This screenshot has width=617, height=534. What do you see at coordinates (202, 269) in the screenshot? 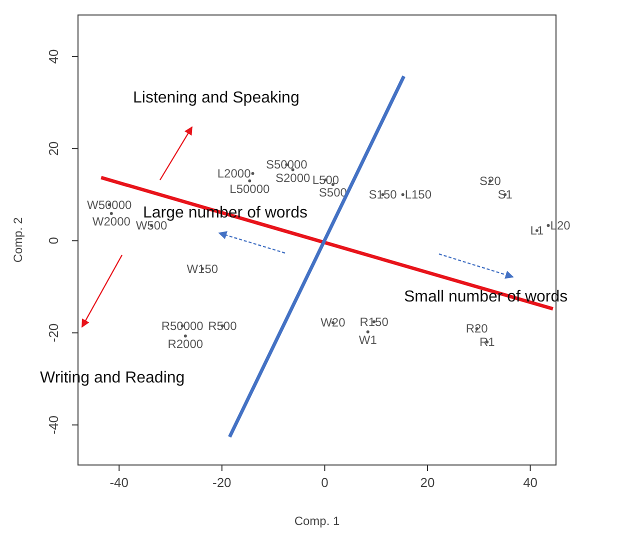
I see `data-label: W150` at bounding box center [202, 269].